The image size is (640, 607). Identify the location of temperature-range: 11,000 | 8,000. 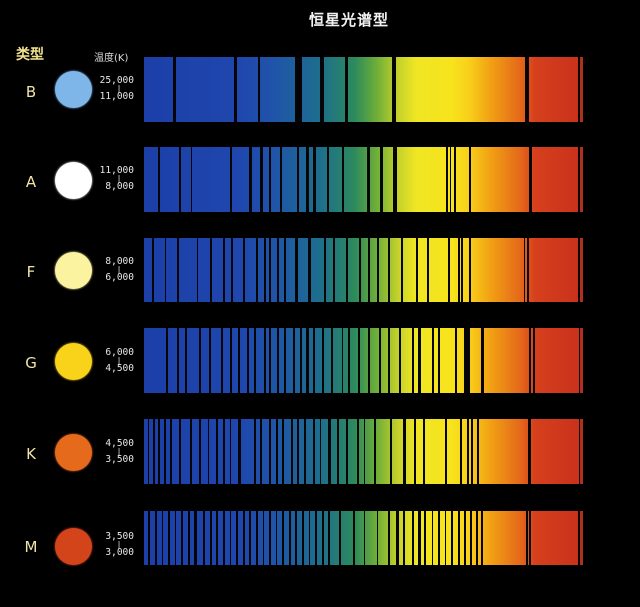
(114, 179).